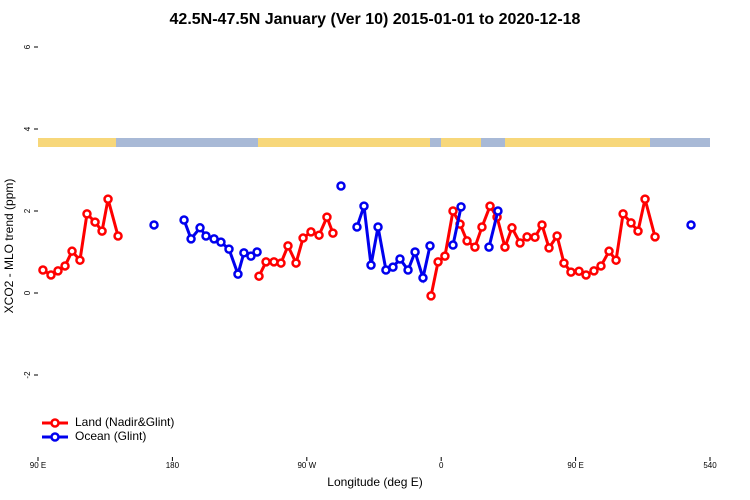  What do you see at coordinates (110, 436) in the screenshot?
I see `legend-label: Ocean (Glint)` at bounding box center [110, 436].